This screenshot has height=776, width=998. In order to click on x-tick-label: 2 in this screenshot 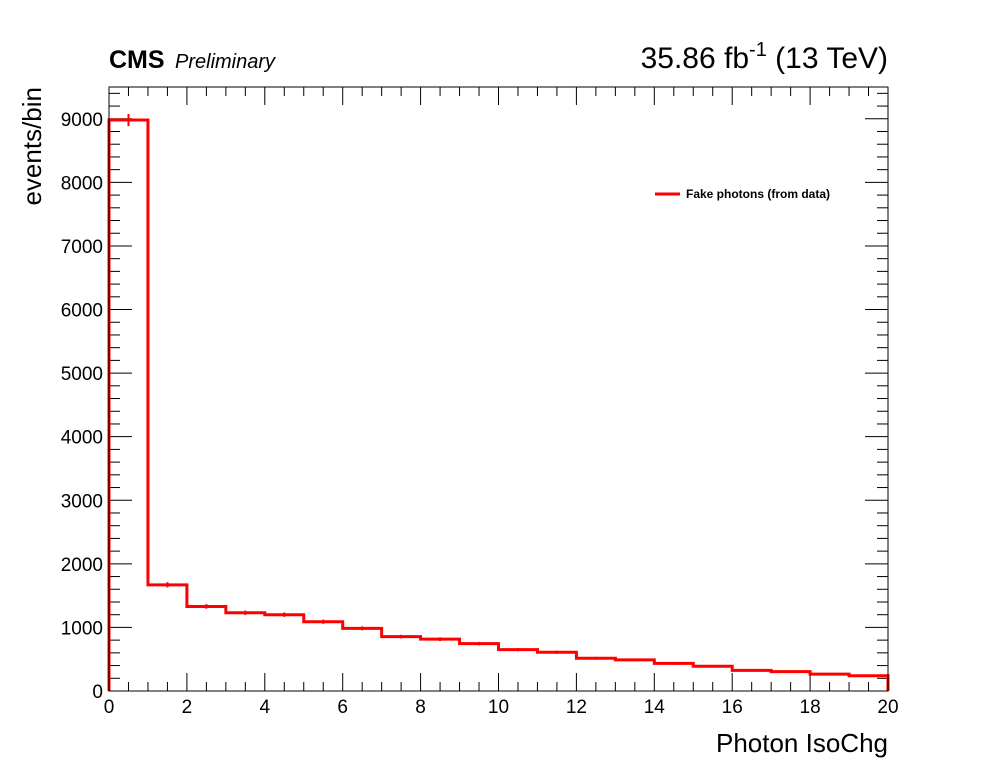, I will do `click(187, 707)`.